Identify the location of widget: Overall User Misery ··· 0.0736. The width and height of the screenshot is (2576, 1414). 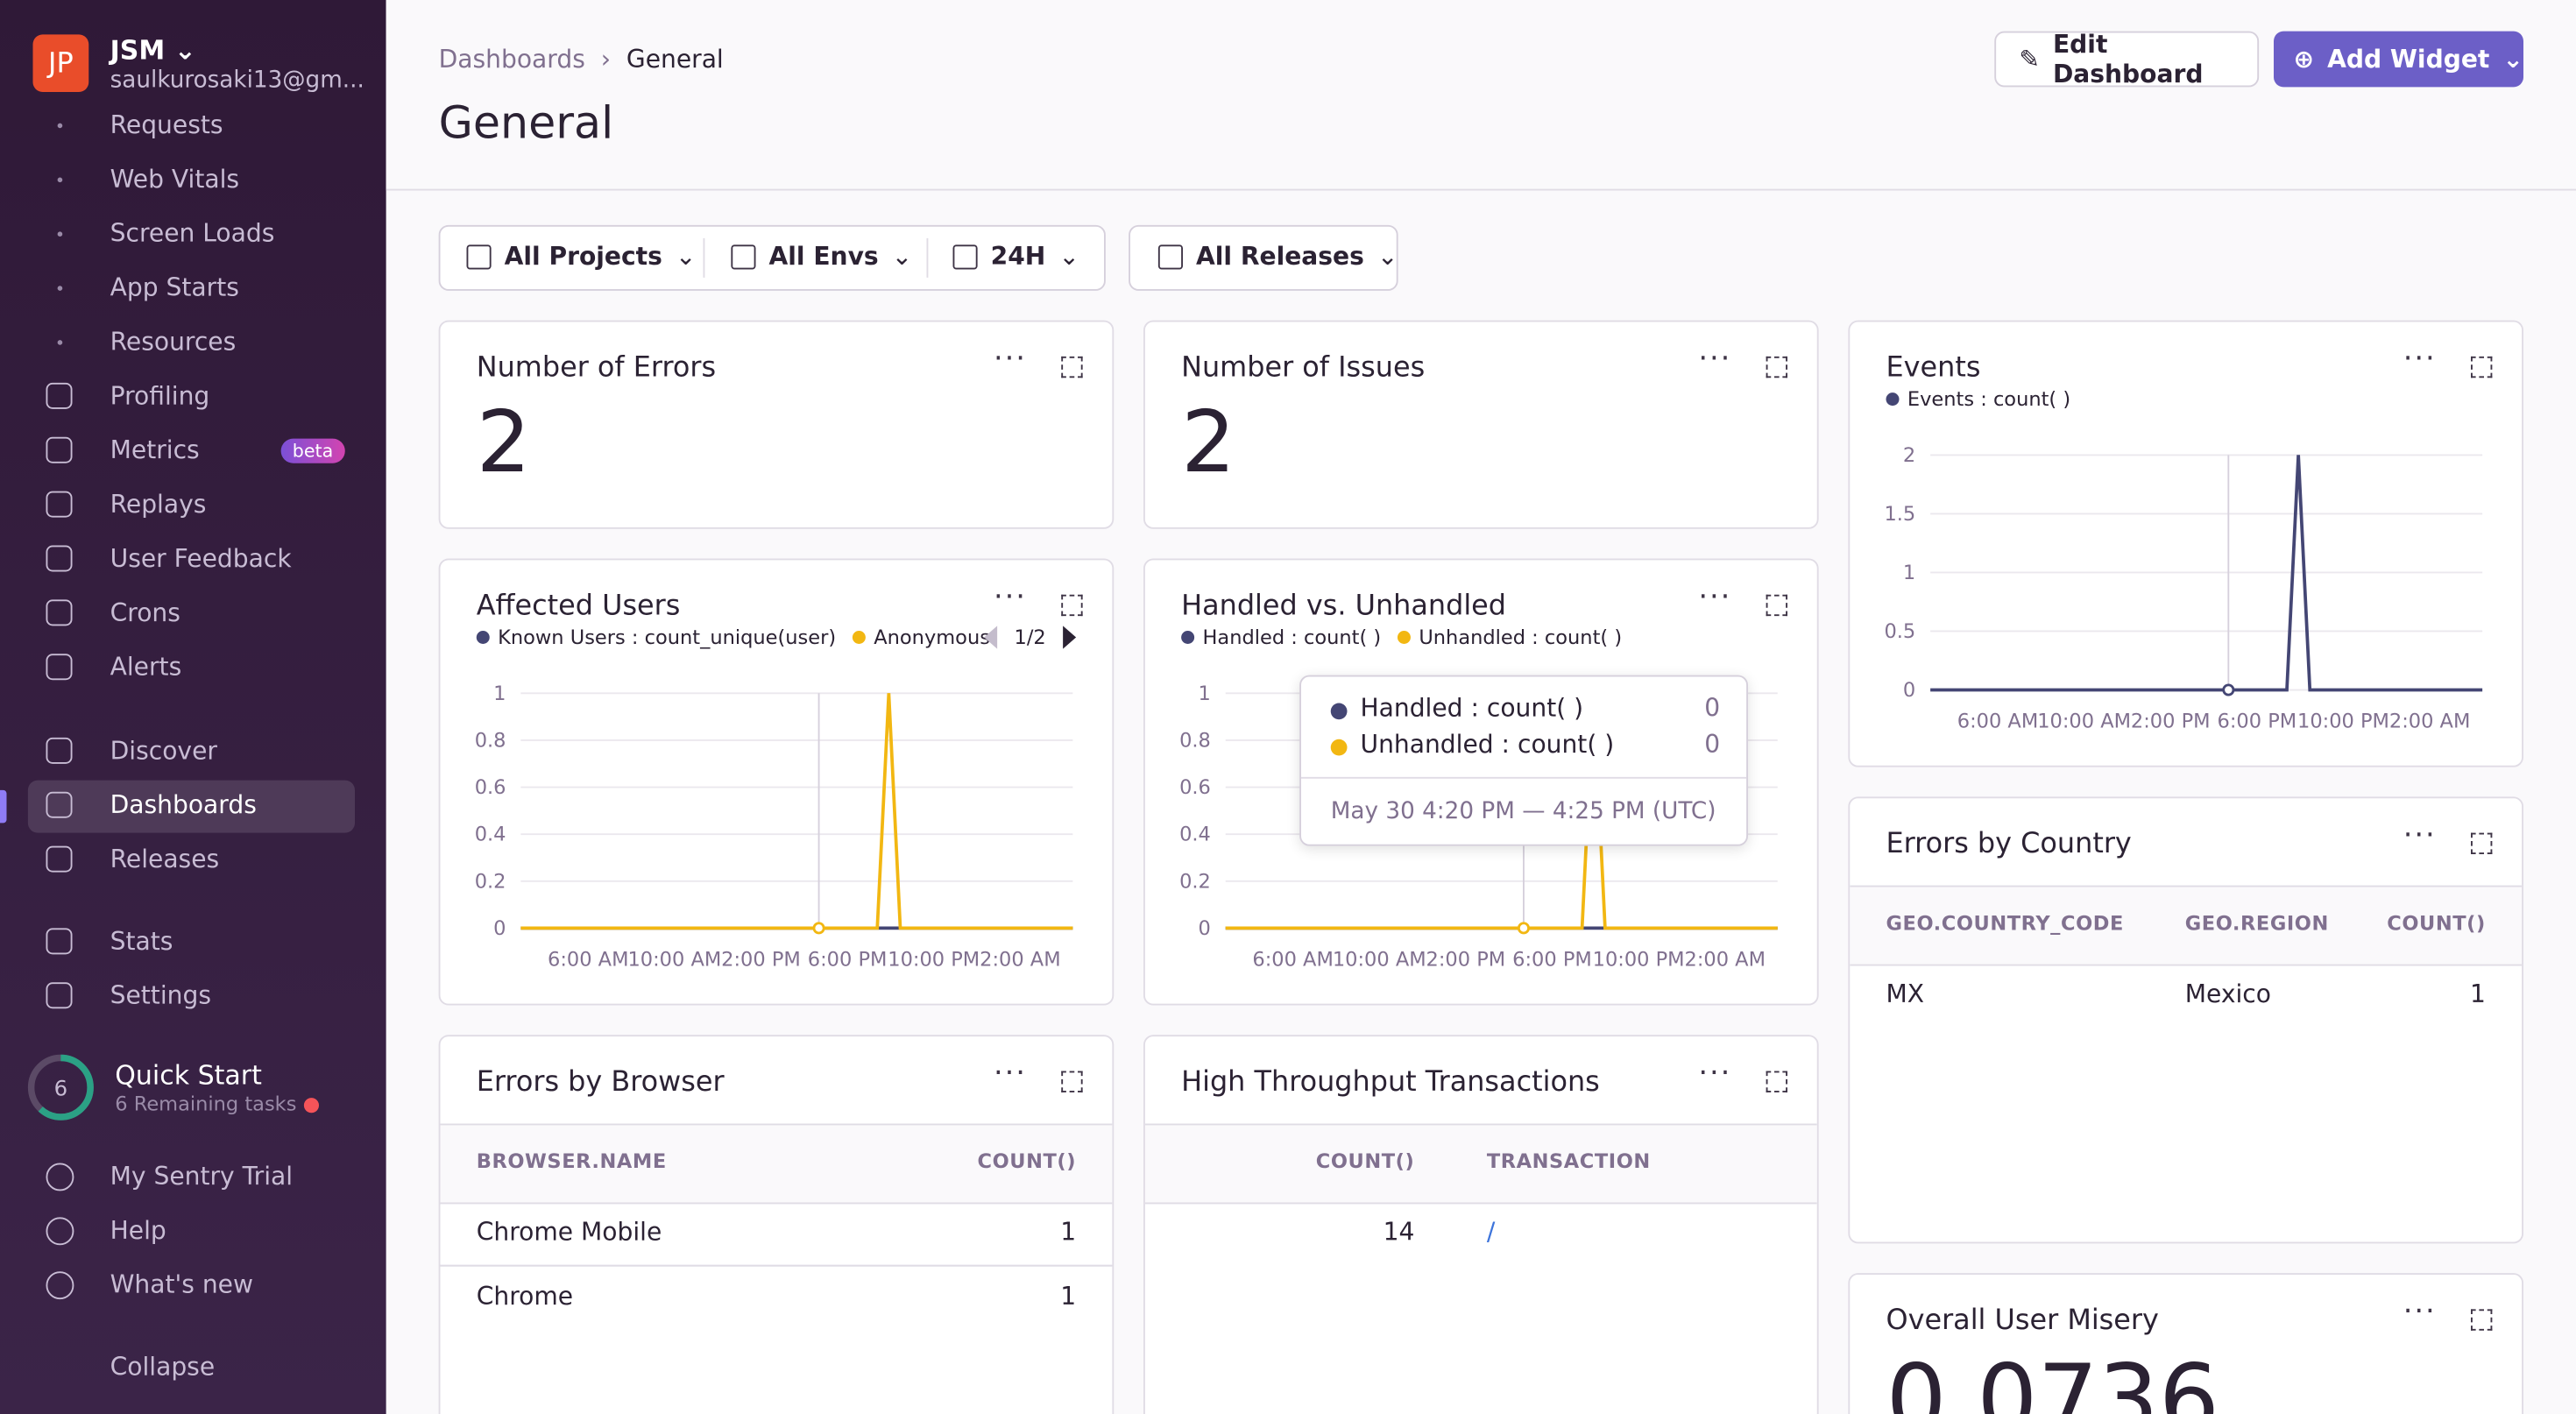
(2185, 1343).